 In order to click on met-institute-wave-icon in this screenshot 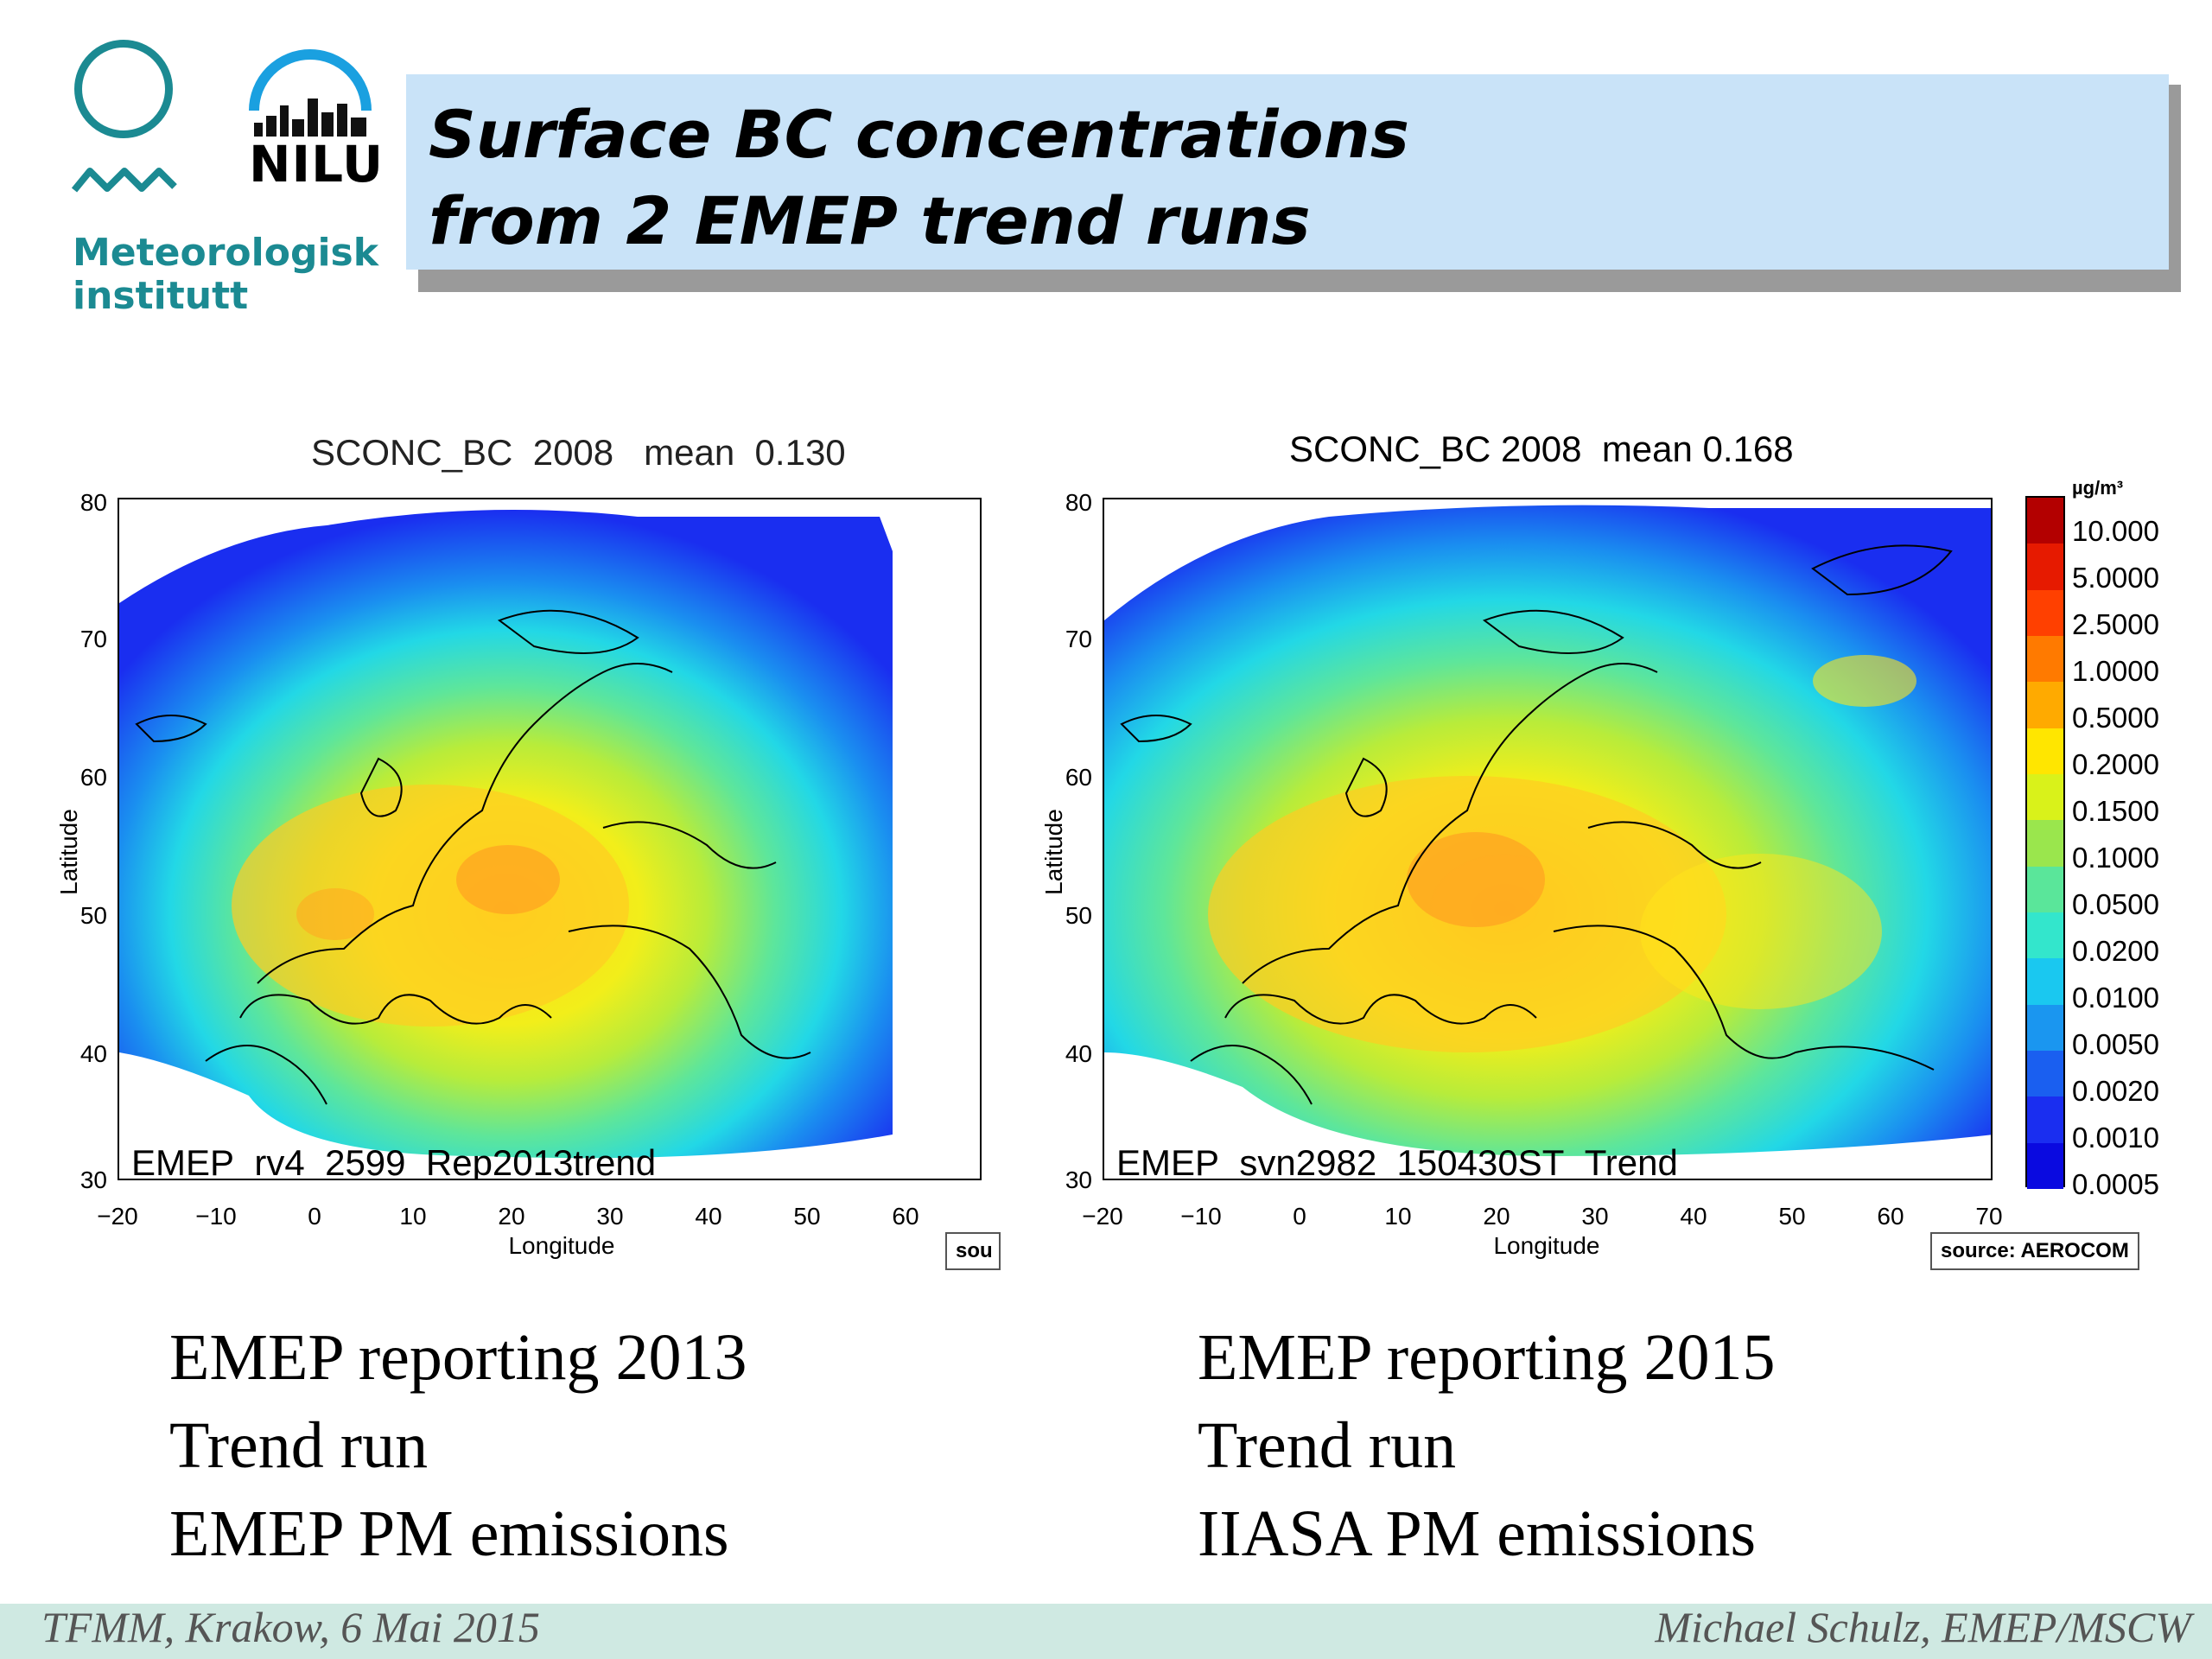, I will do `click(124, 180)`.